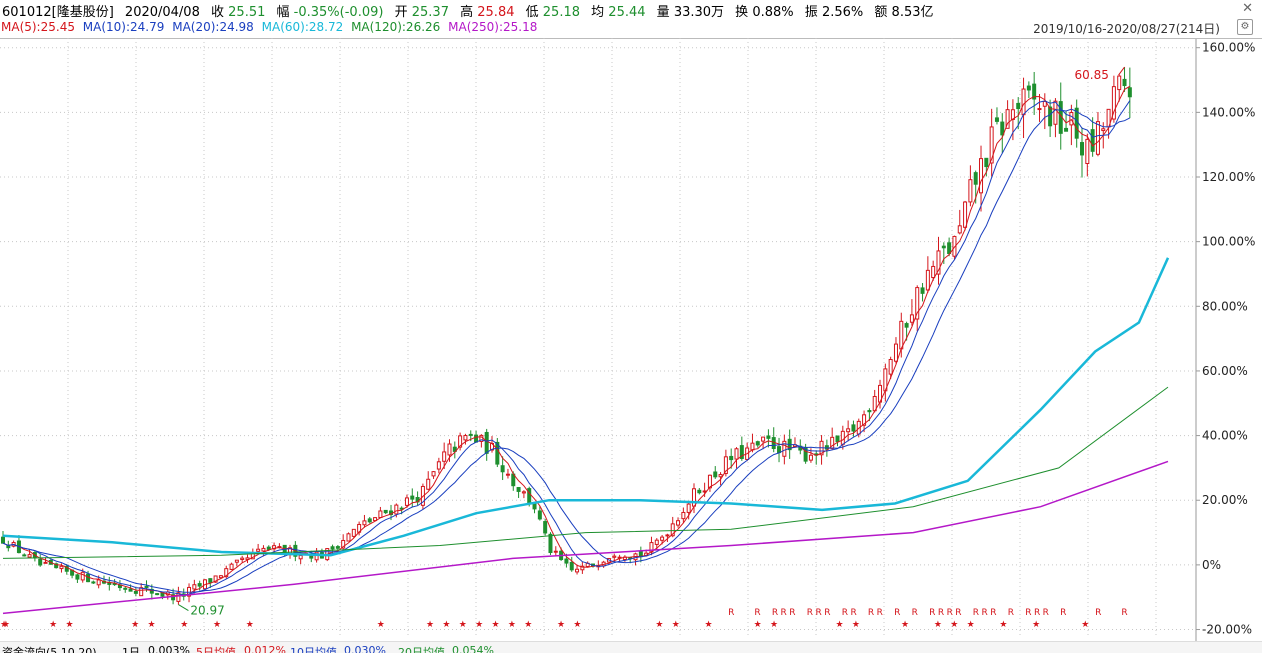  What do you see at coordinates (421, 12) in the screenshot?
I see `open-field: 开 25.37` at bounding box center [421, 12].